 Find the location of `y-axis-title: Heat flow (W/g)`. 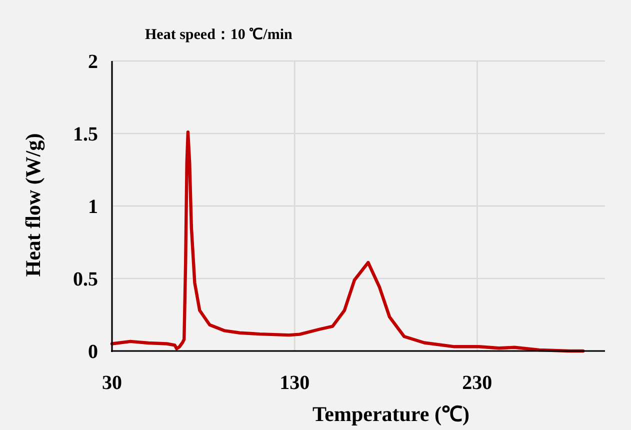

y-axis-title: Heat flow (W/g) is located at coordinates (33, 205).